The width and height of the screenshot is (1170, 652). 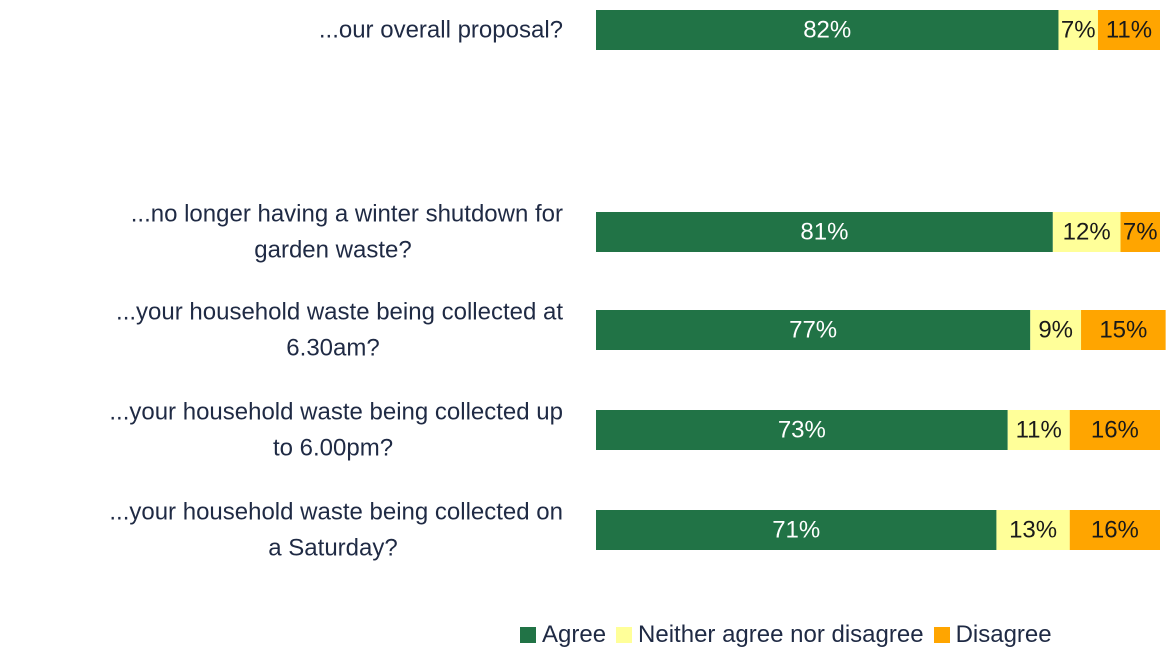 I want to click on legend-label-neither: Neither agree nor disagree, so click(x=781, y=634).